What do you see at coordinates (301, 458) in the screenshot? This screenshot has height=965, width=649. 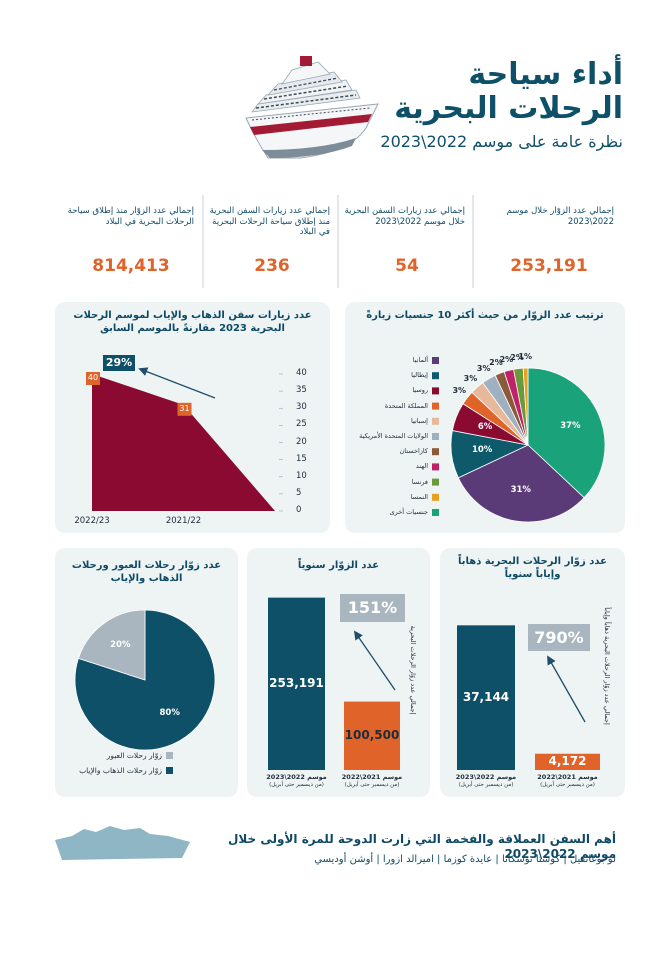 I see `y-tick-label: 15` at bounding box center [301, 458].